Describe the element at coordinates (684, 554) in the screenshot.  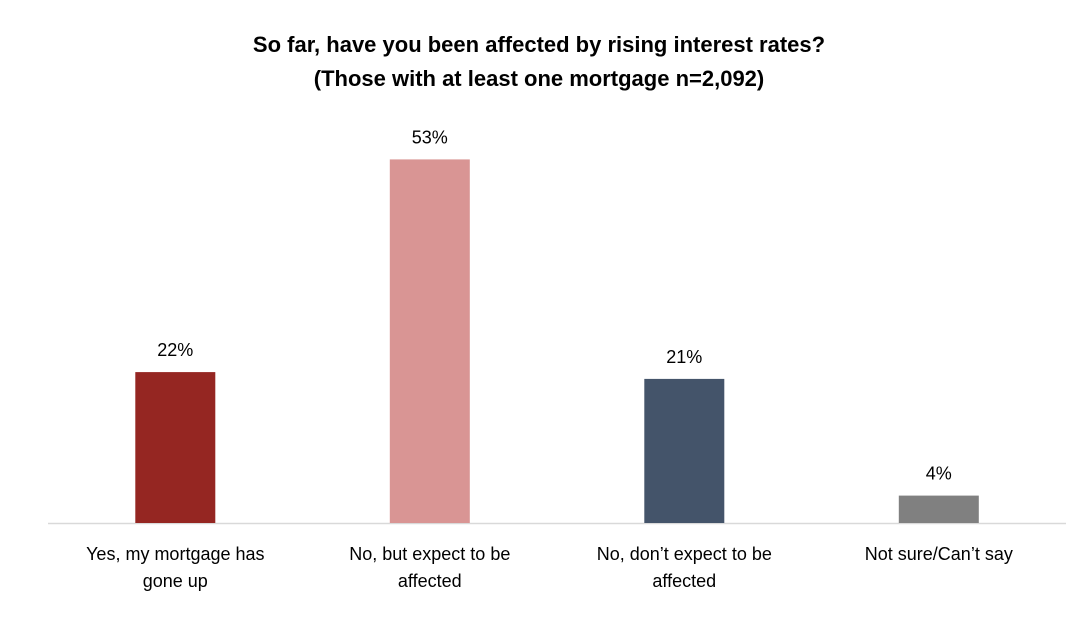
I see `category-label-line: No, don’t expect to be` at that location.